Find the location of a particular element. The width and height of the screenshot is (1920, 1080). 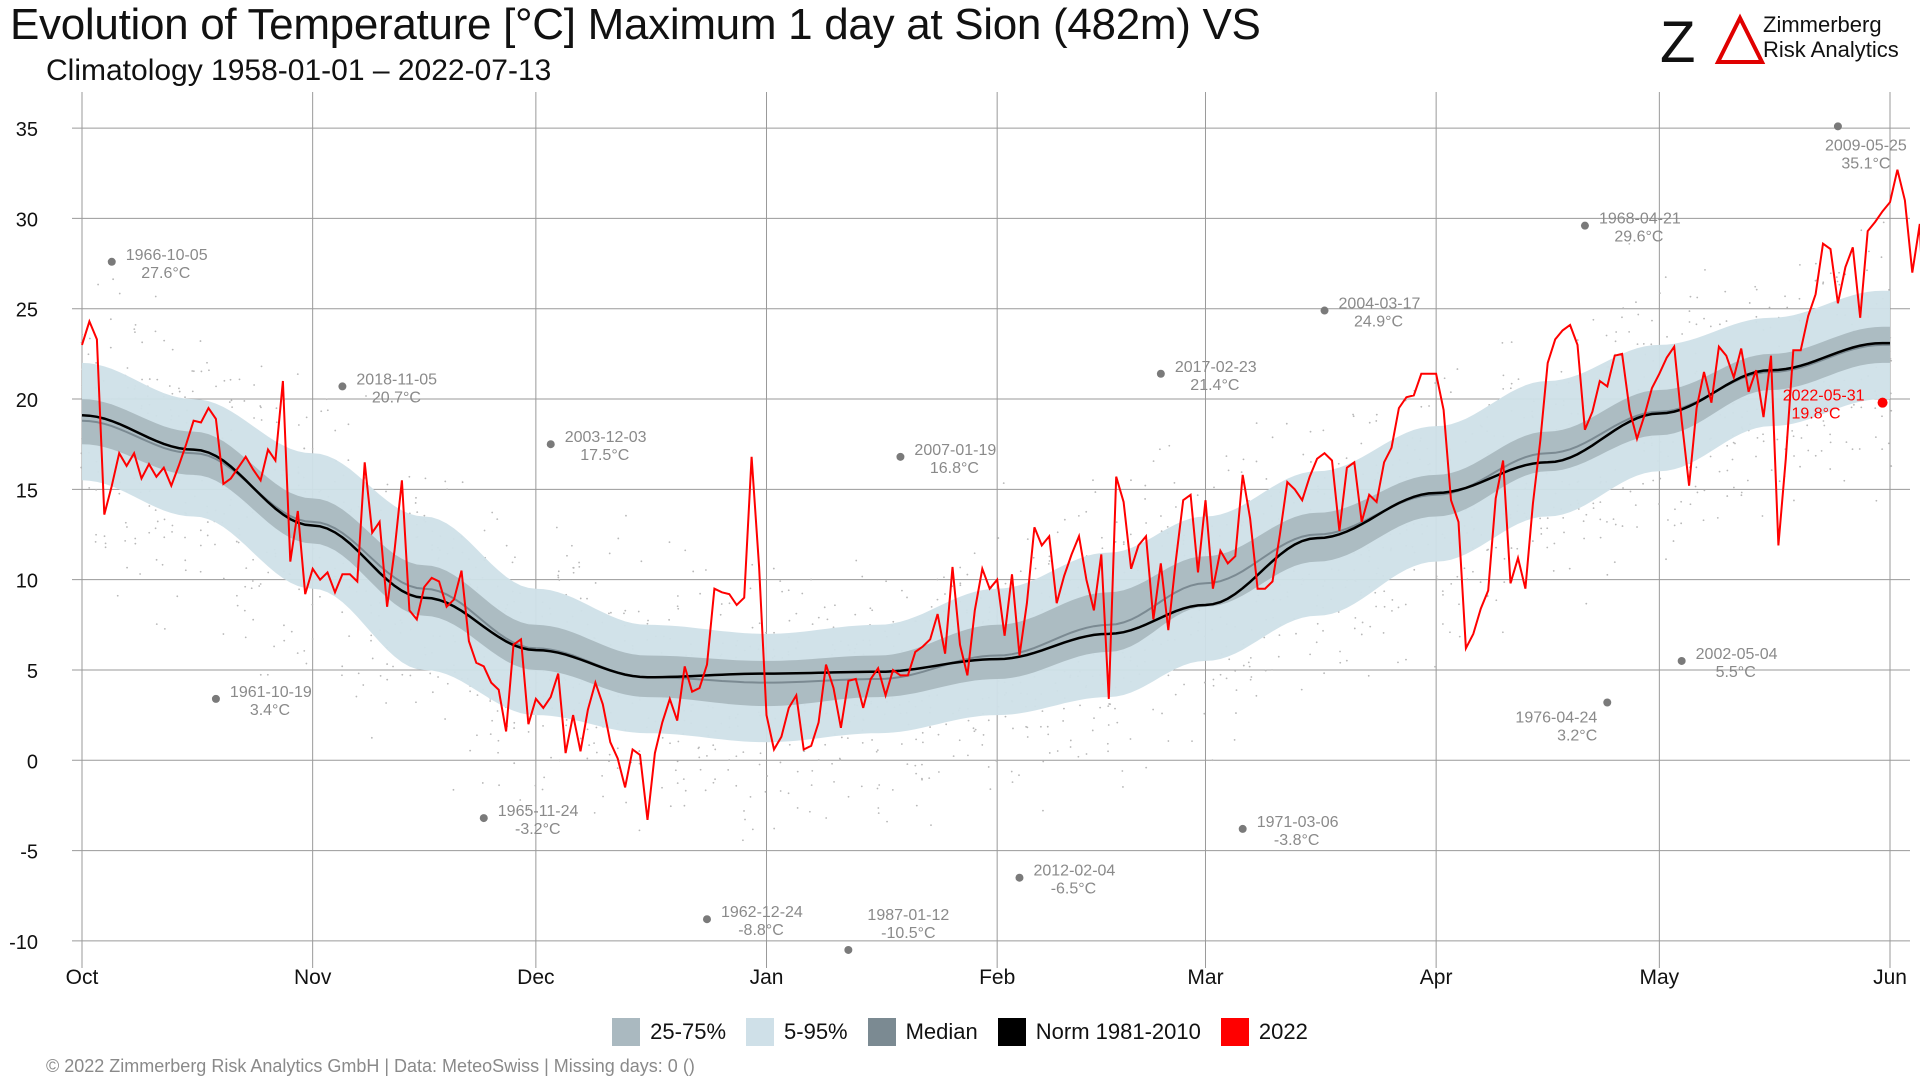

record-date-label: 2007-01-19 is located at coordinates (955, 450).